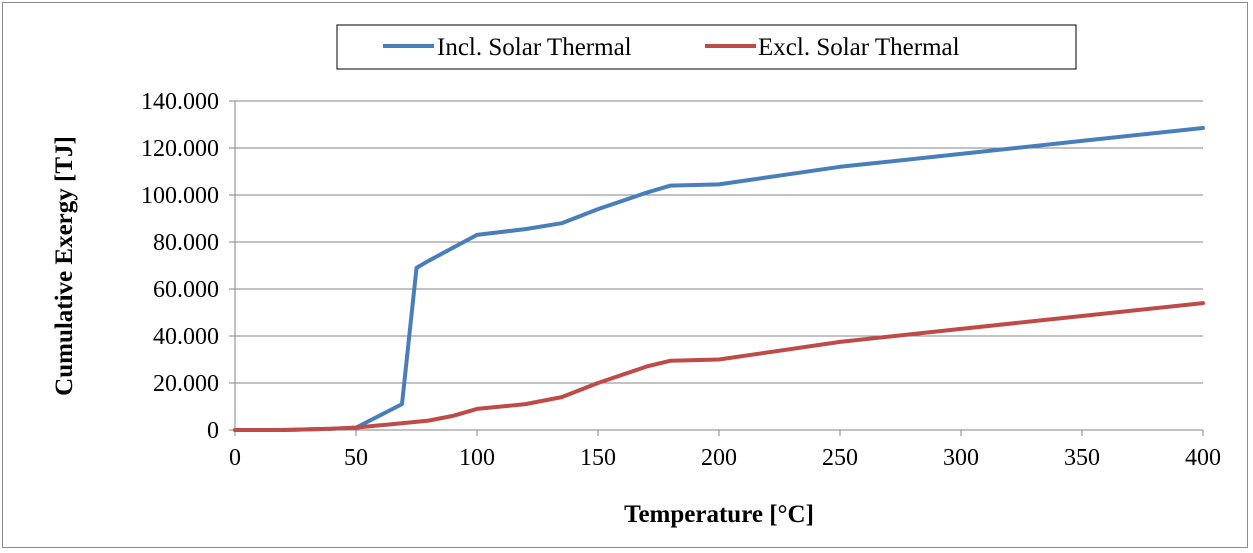  What do you see at coordinates (719, 458) in the screenshot?
I see `x-tick-label-4: 200` at bounding box center [719, 458].